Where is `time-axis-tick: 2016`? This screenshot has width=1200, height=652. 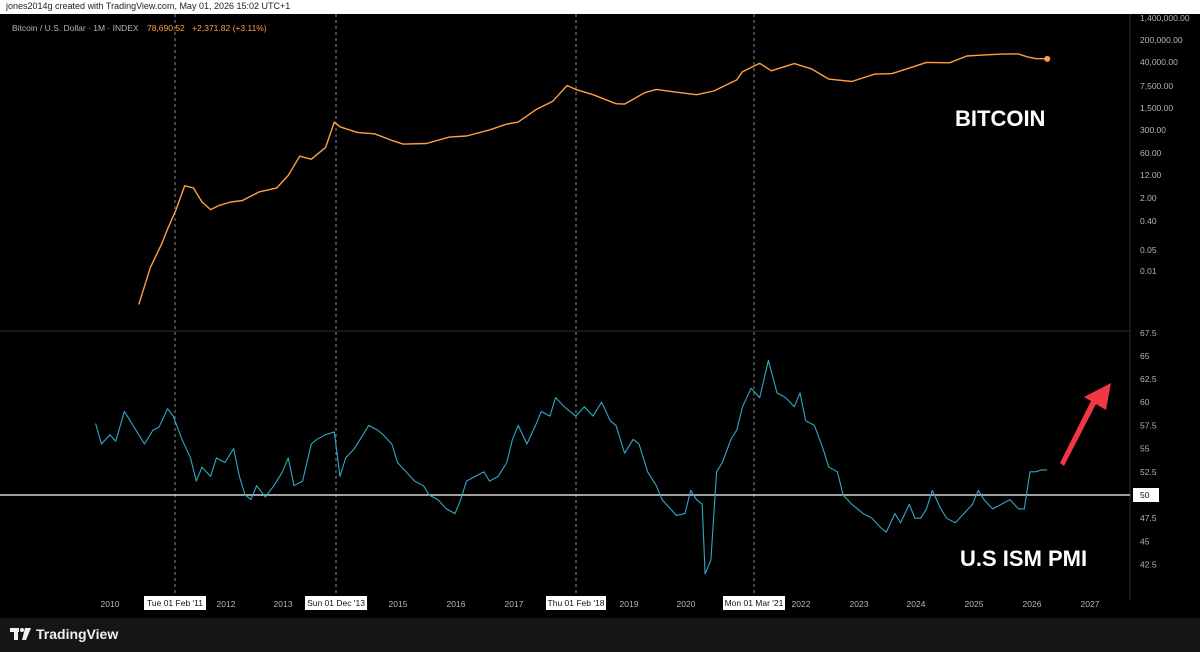 time-axis-tick: 2016 is located at coordinates (456, 604).